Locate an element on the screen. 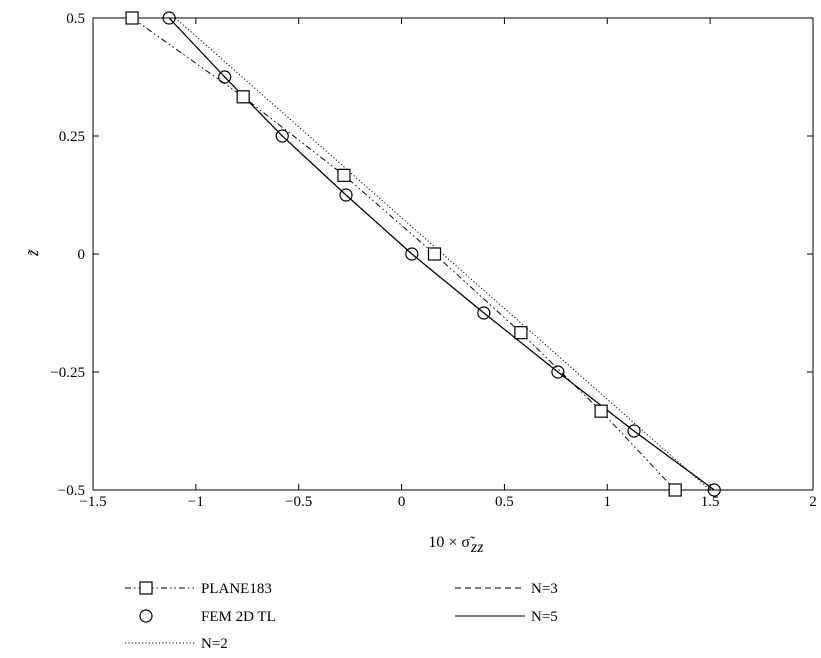 This screenshot has width=821, height=658. legend-item-n-3: N=3 is located at coordinates (506, 589).